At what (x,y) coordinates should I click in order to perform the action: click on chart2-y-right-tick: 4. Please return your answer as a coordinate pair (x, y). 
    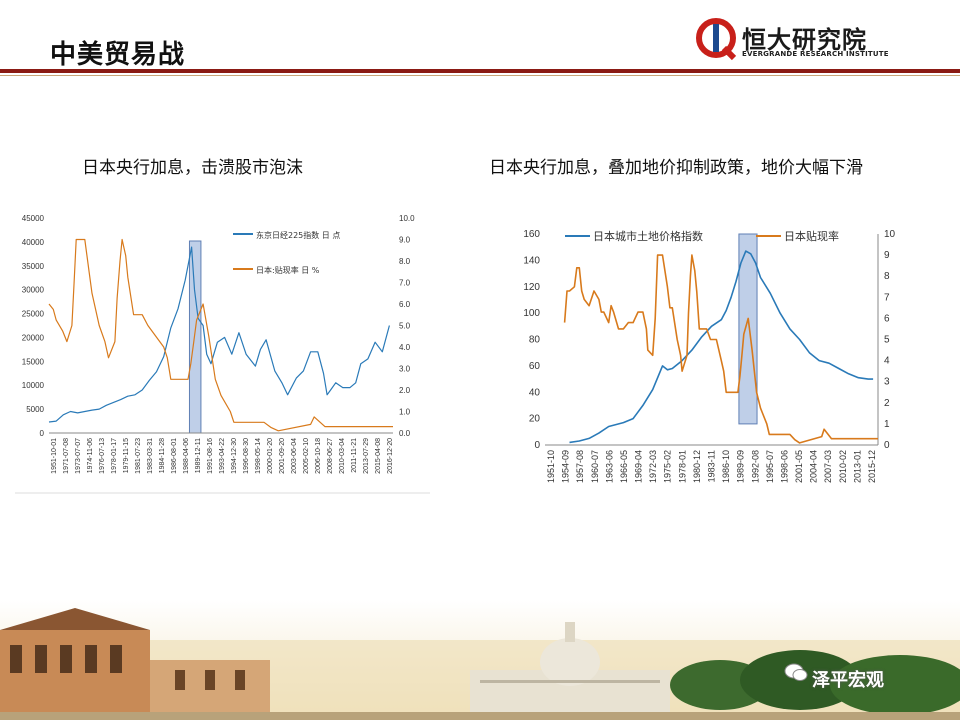
    Looking at the image, I should click on (887, 361).